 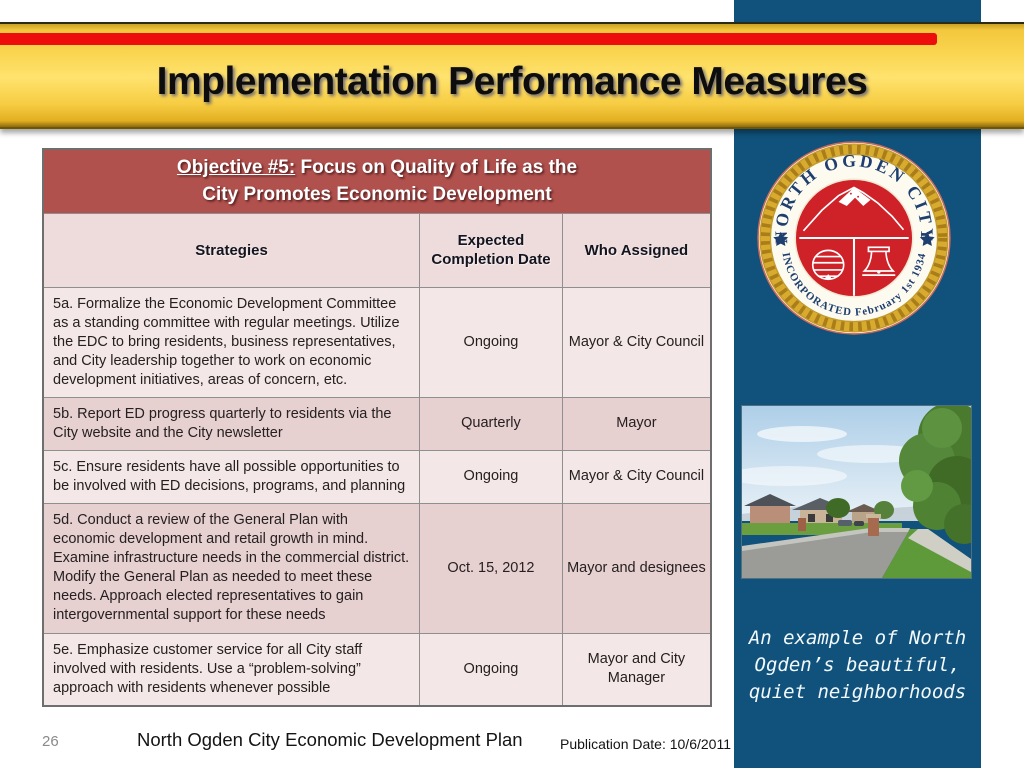 I want to click on objective-text-line1: Focus on Quality of Life as the, so click(x=436, y=168).